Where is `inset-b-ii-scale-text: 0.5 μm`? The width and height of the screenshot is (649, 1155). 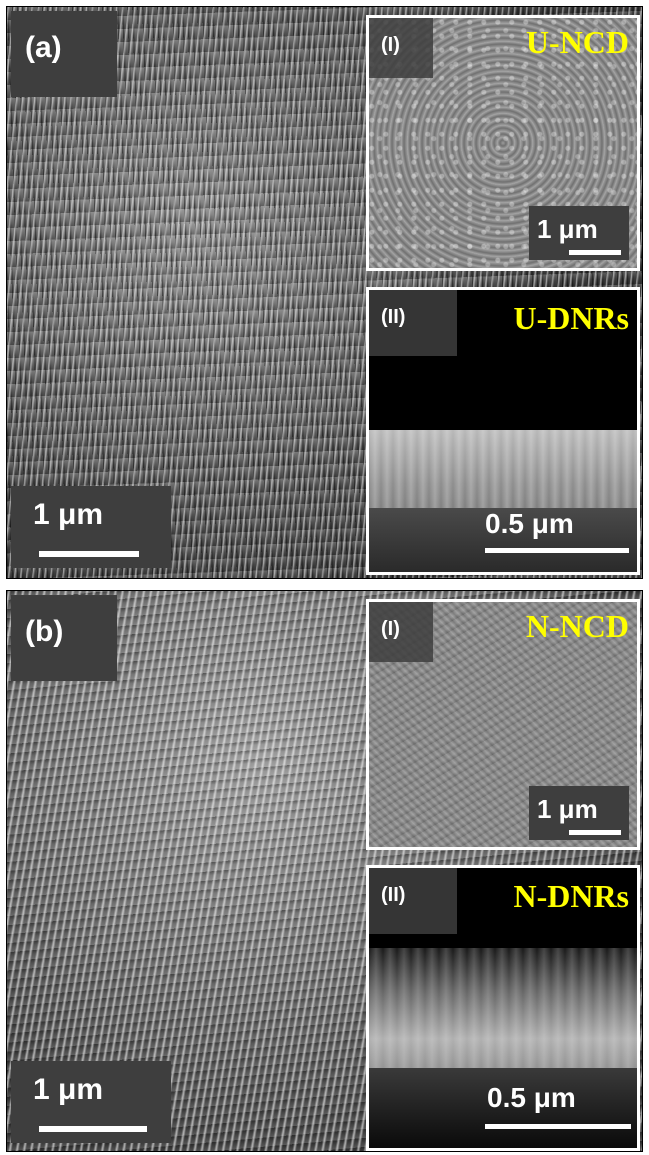
inset-b-ii-scale-text: 0.5 μm is located at coordinates (531, 1097).